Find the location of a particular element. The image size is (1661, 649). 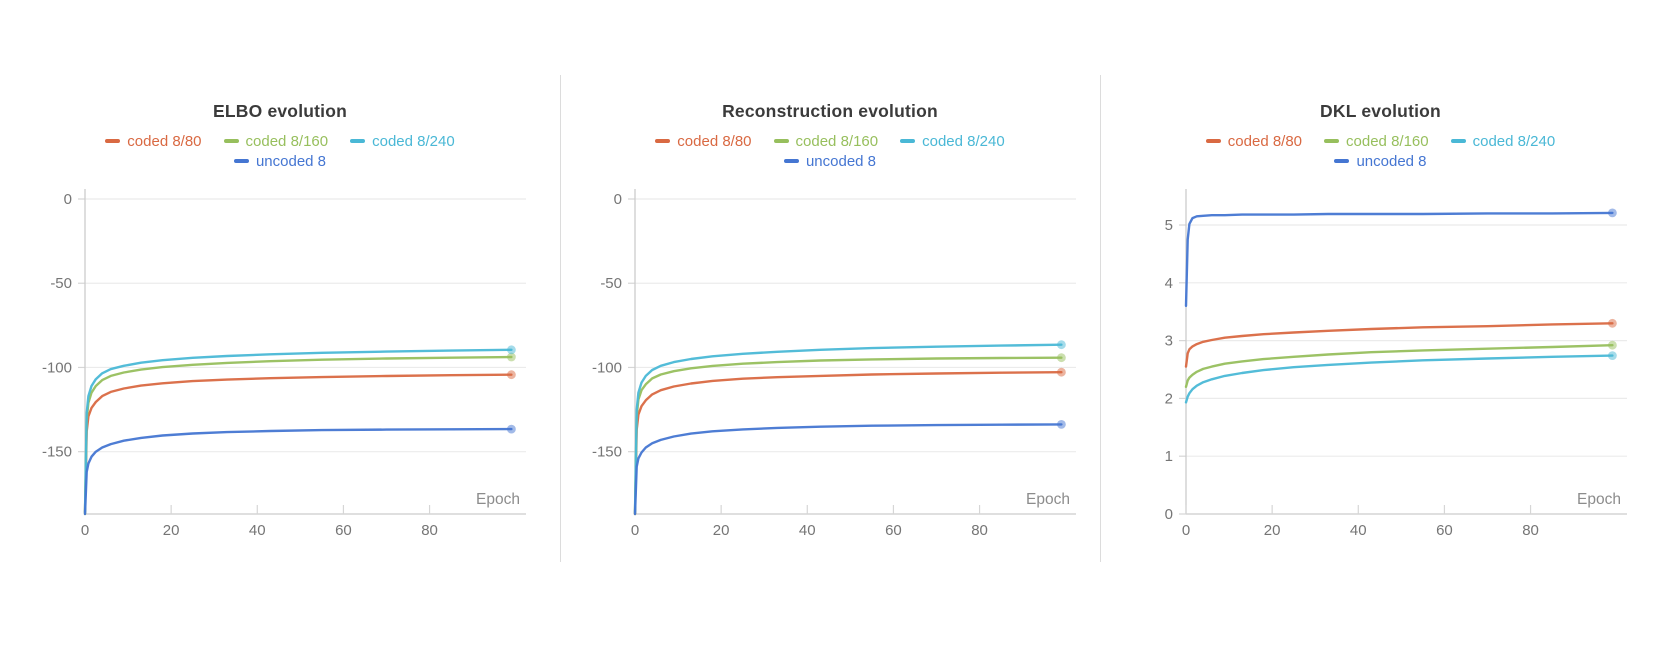

y-tick-label: 2 is located at coordinates (1168, 398).